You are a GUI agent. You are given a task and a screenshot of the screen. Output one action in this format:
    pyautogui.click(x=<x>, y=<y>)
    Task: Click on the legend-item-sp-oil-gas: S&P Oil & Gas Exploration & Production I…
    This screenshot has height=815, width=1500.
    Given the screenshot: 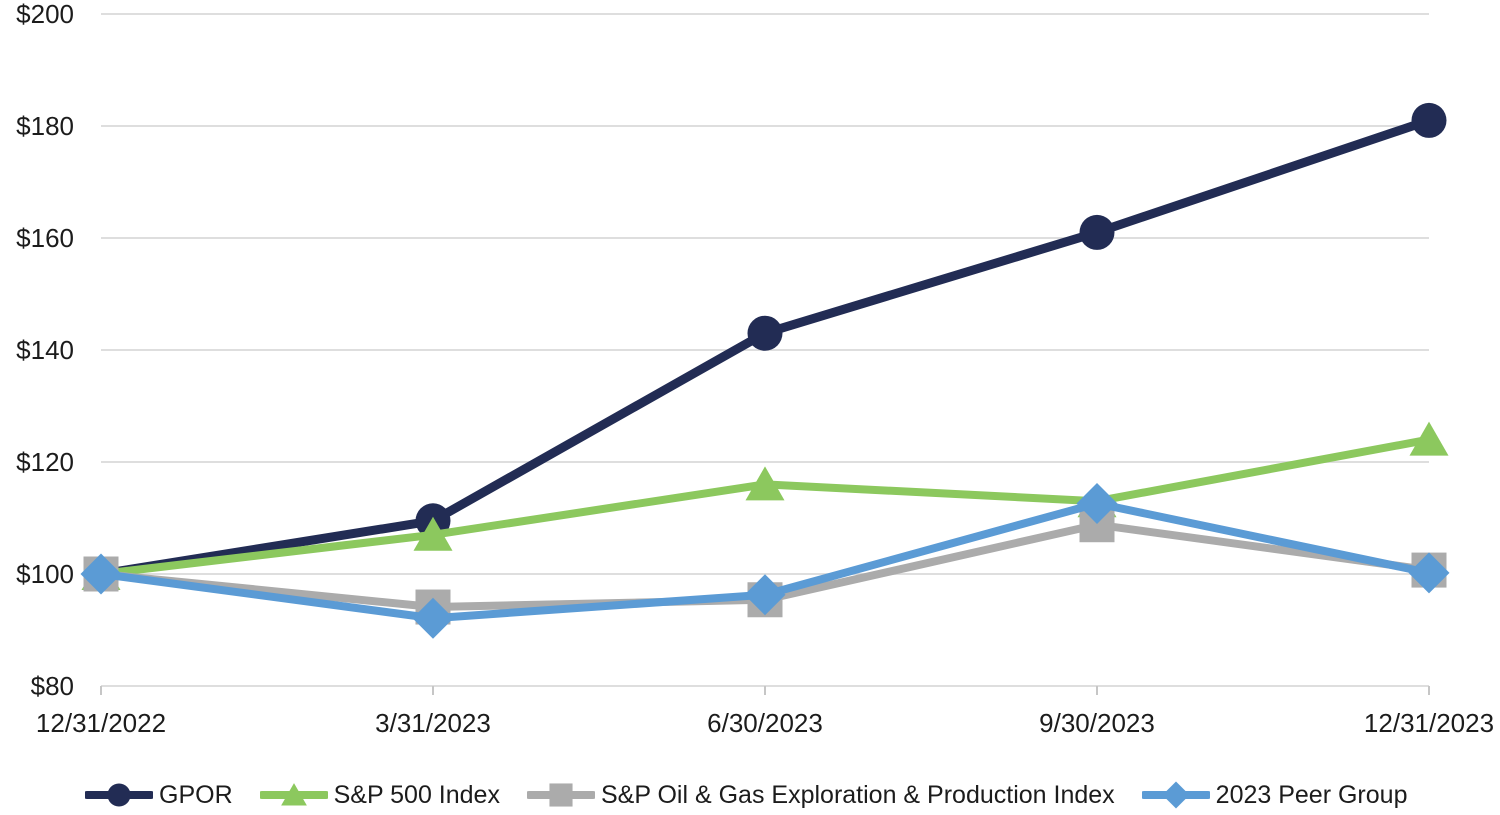 What is the action you would take?
    pyautogui.click(x=820, y=795)
    